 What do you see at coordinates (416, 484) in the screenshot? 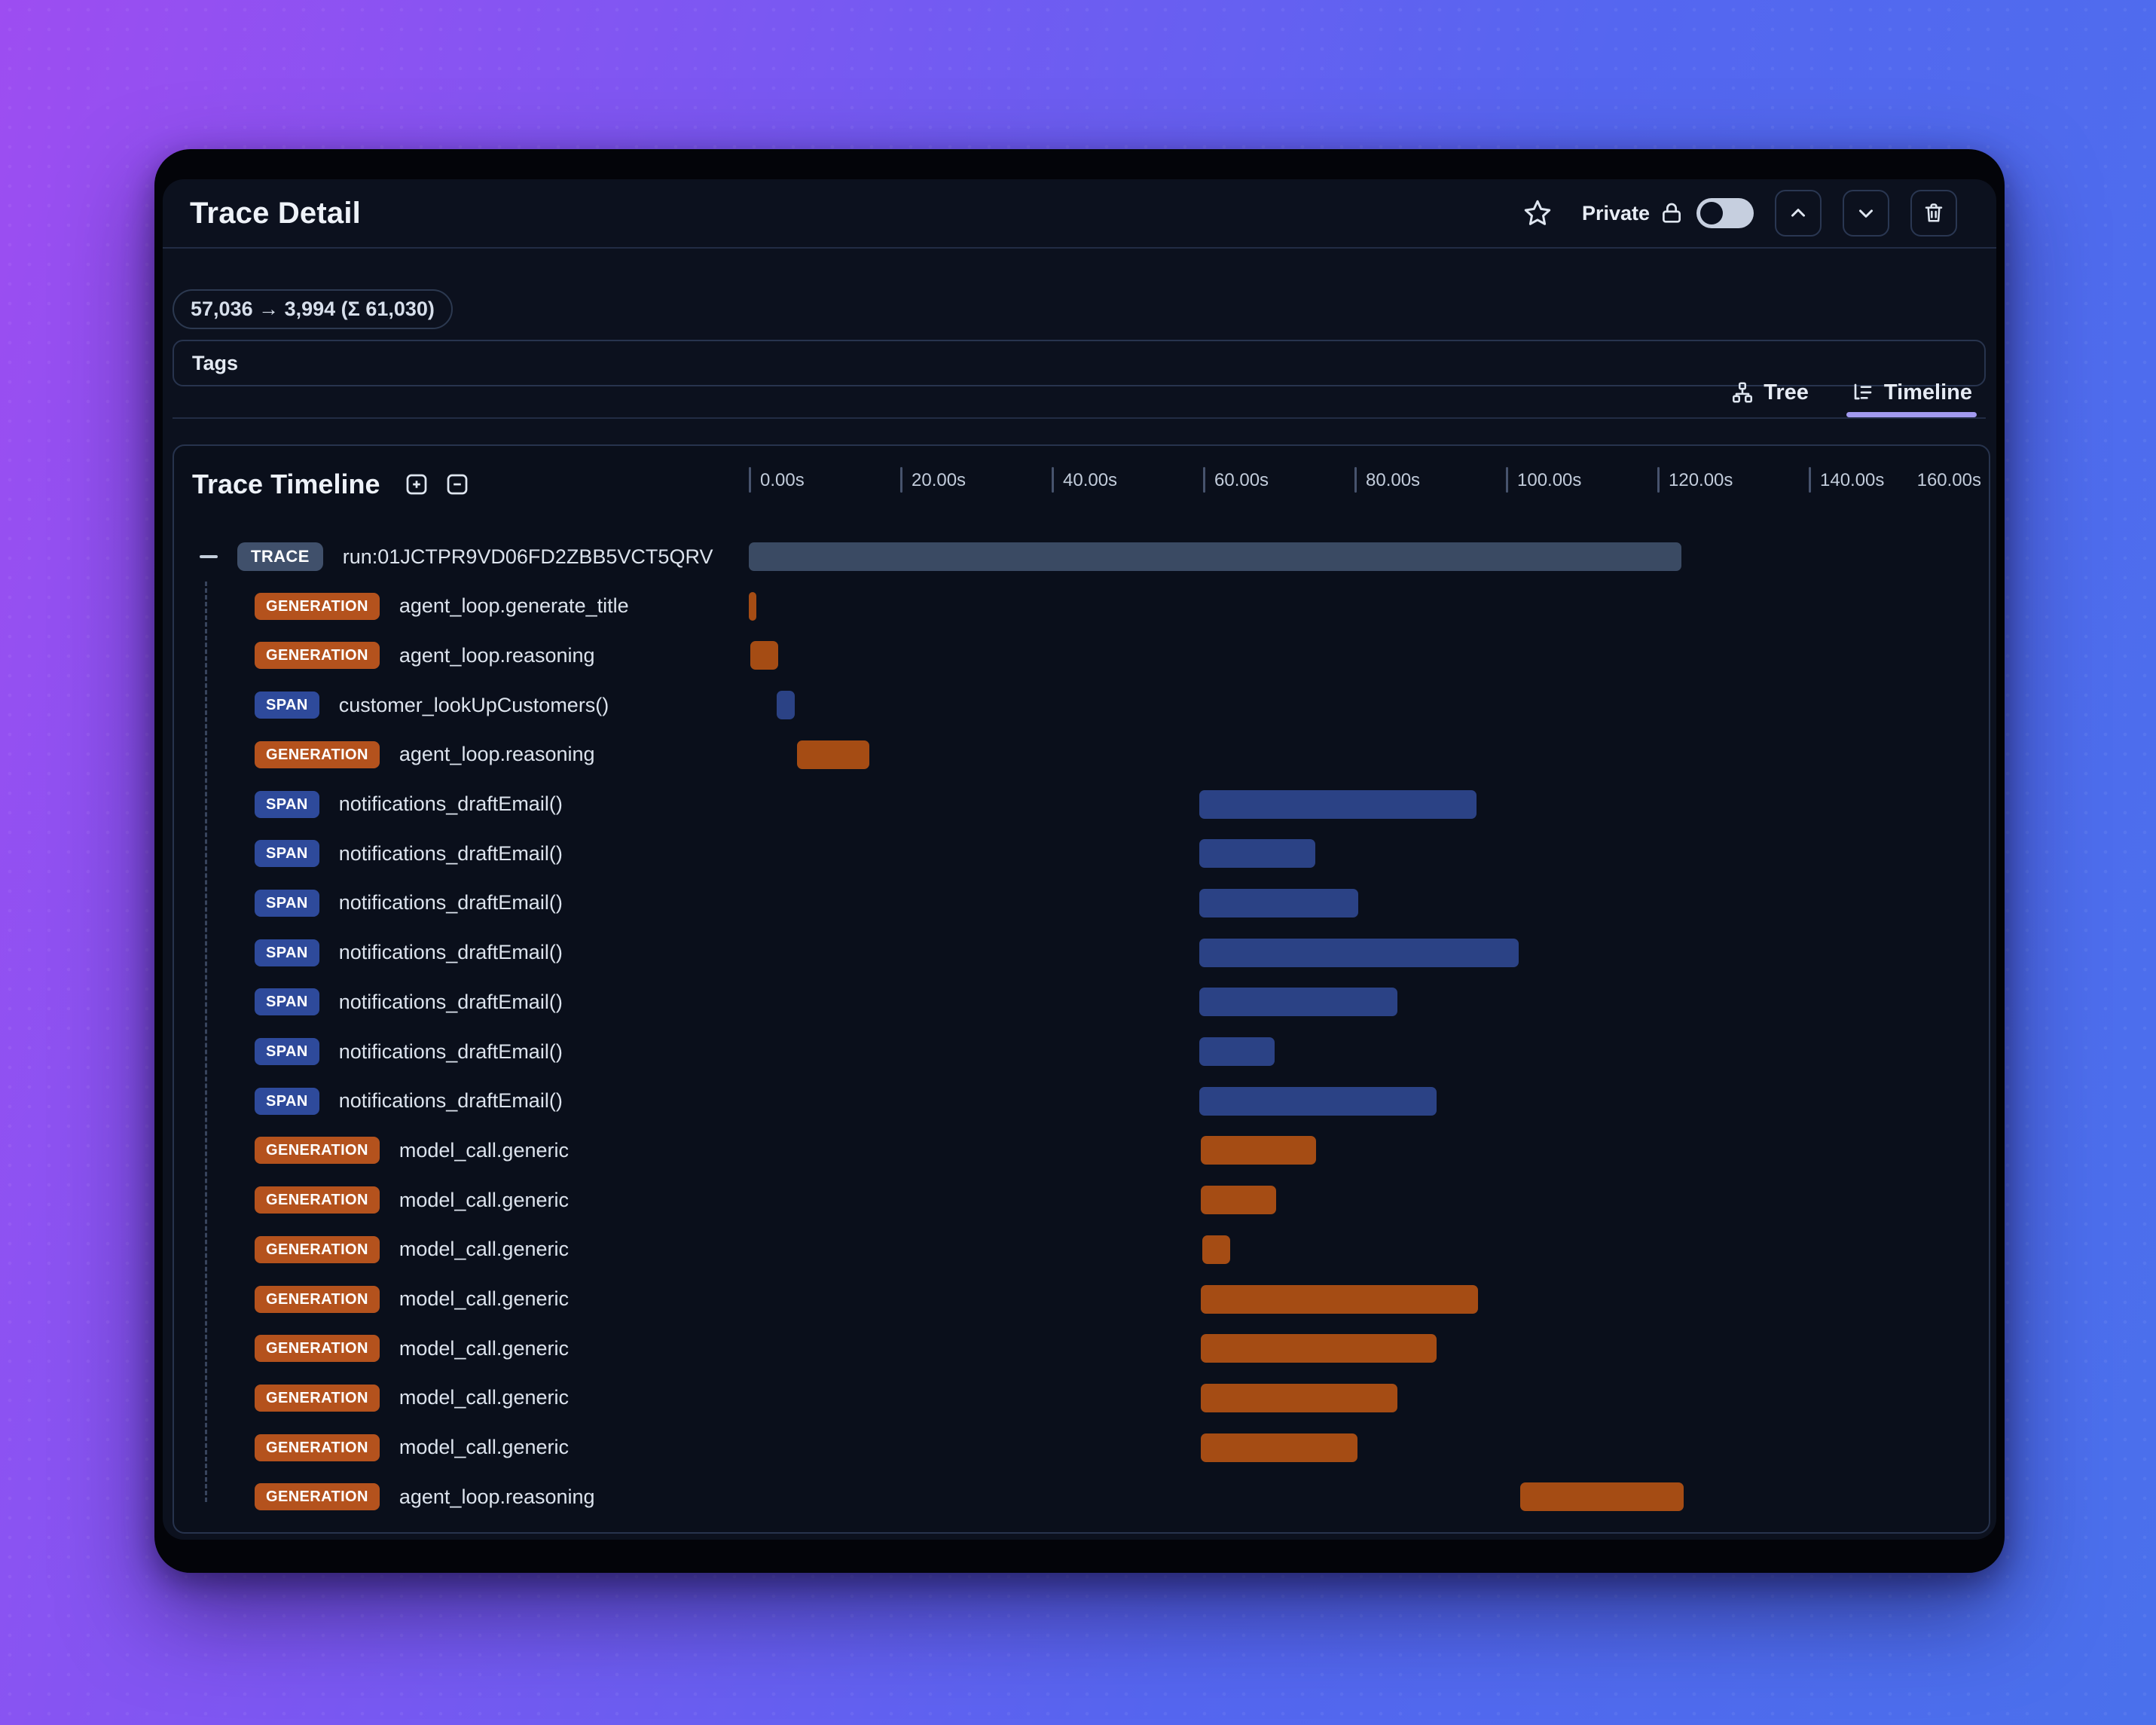
I see `expand-all-button` at bounding box center [416, 484].